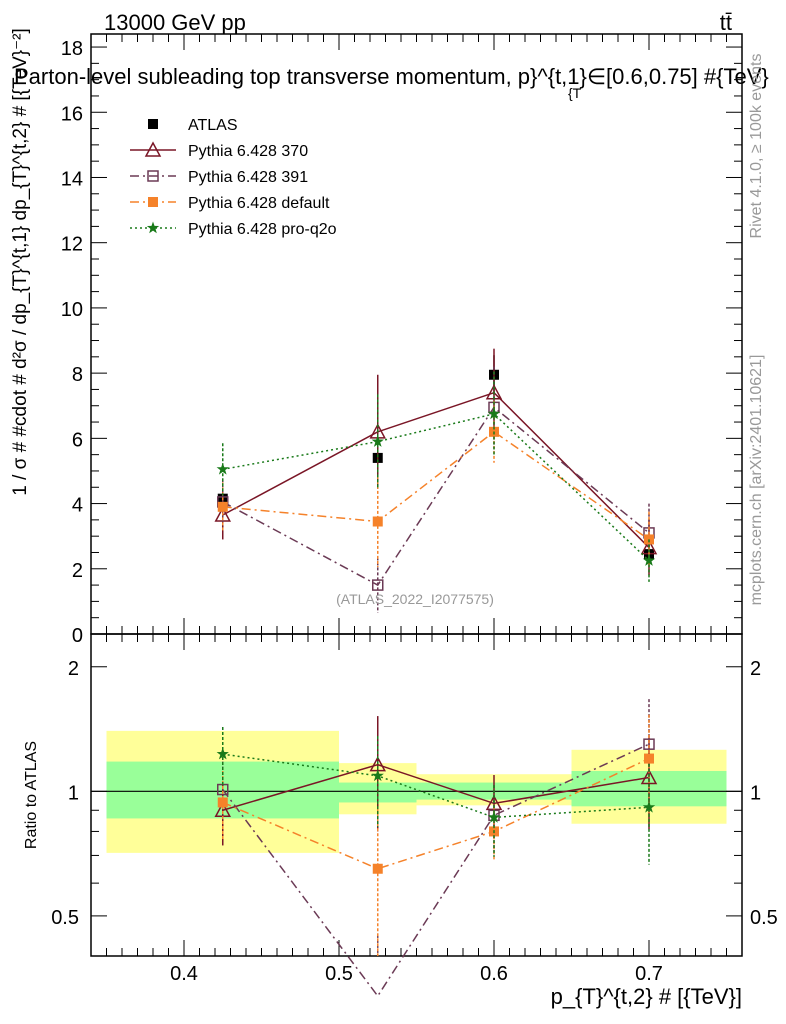 The width and height of the screenshot is (786, 1024). I want to click on legend-item-pythia-6-428-391: Pythia 6.428 391, so click(219, 177).